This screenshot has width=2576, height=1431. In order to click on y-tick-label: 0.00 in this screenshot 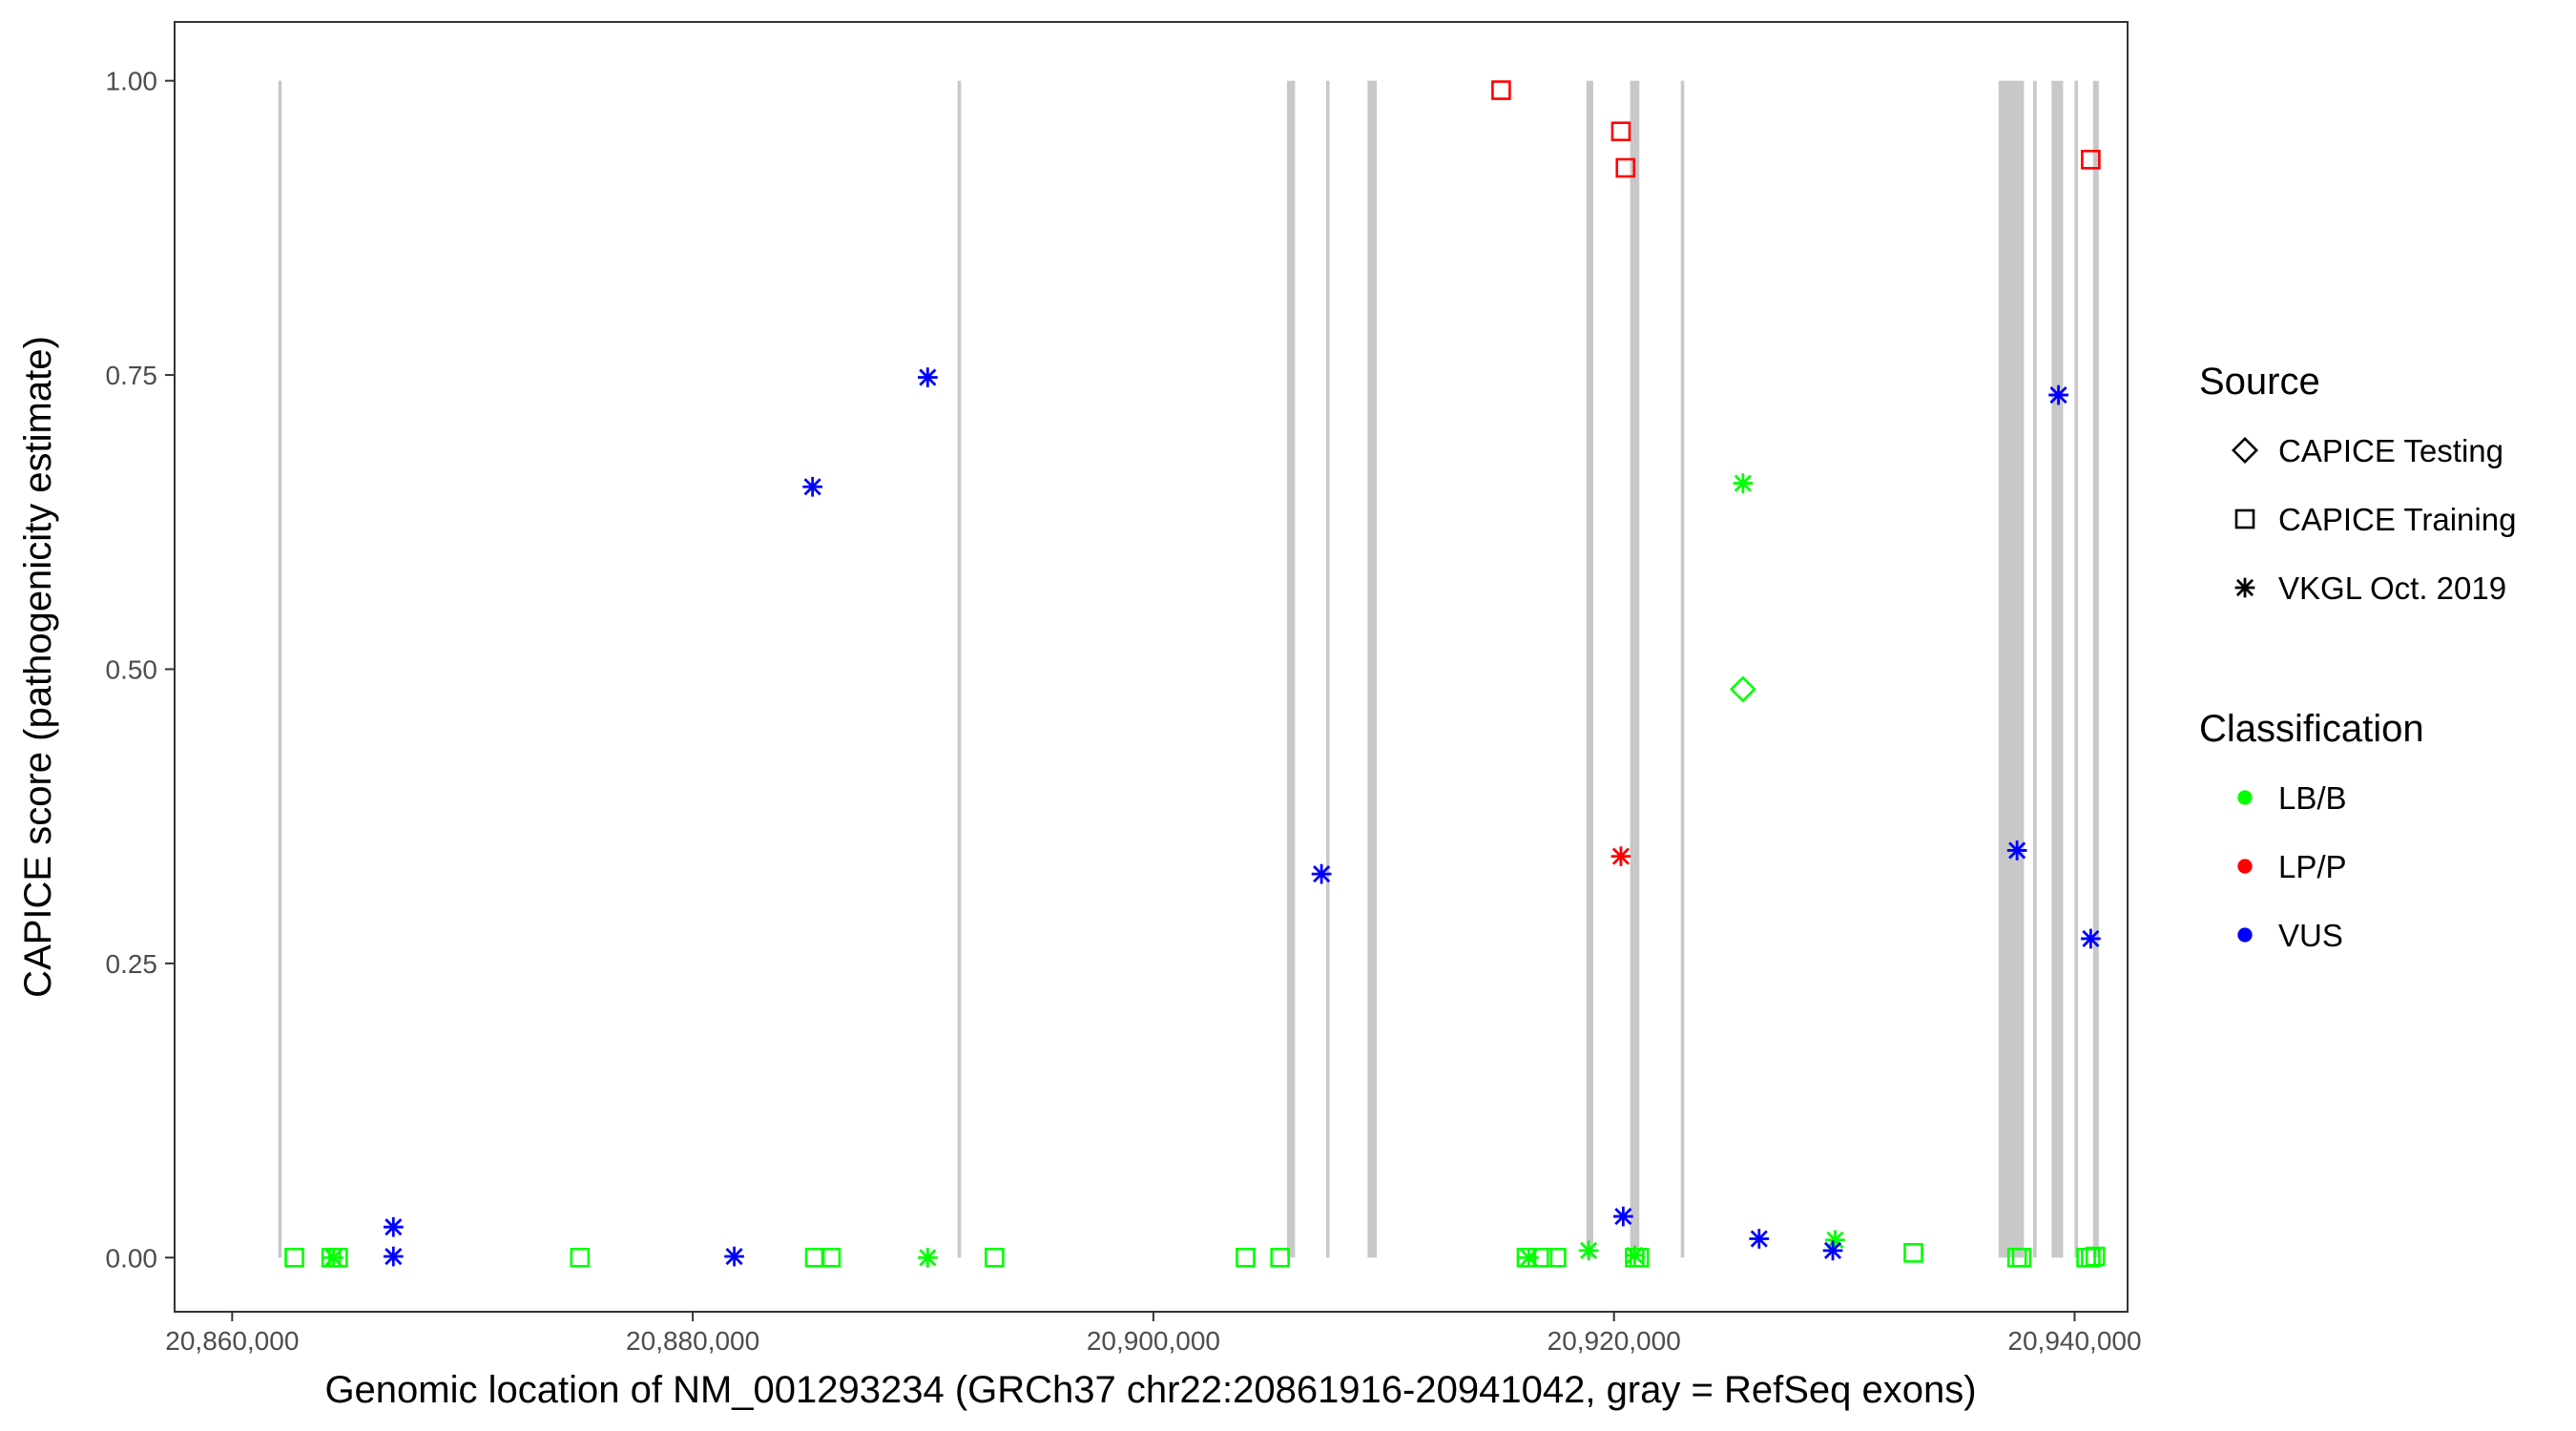, I will do `click(132, 1258)`.